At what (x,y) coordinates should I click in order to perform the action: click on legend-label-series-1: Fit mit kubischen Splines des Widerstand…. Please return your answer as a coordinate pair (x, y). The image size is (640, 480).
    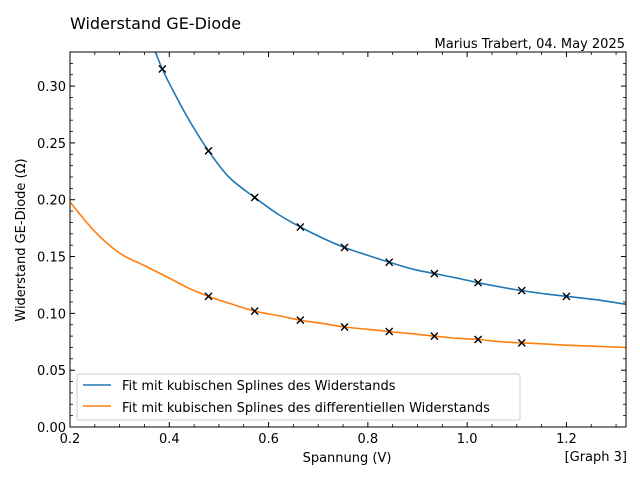
    Looking at the image, I should click on (259, 386).